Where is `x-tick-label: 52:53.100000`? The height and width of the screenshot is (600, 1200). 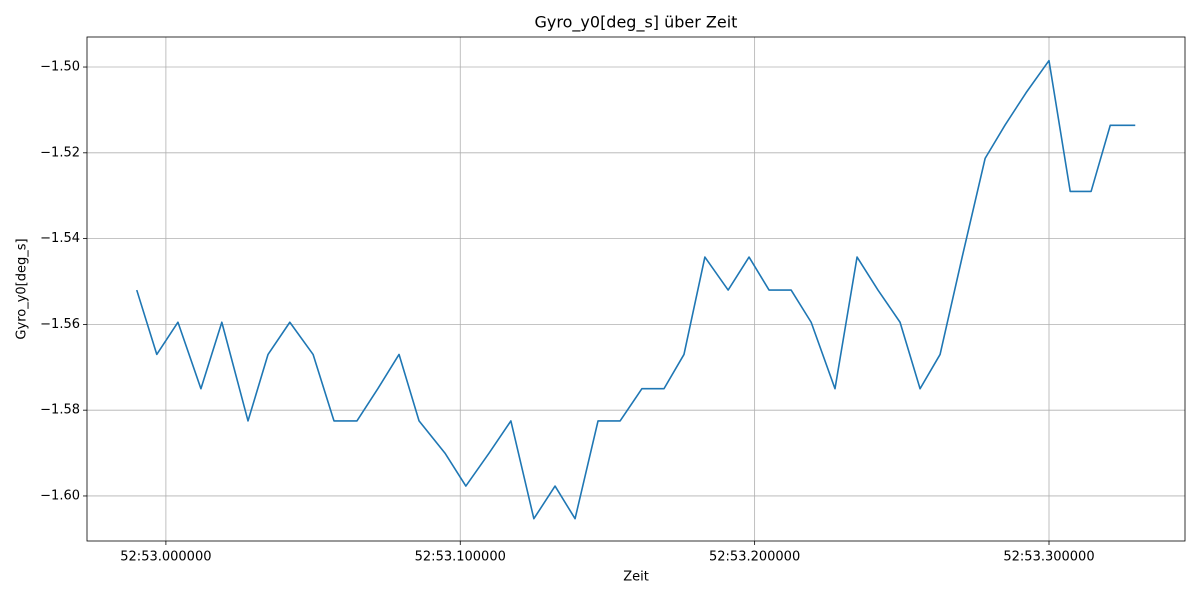
x-tick-label: 52:53.100000 is located at coordinates (460, 557).